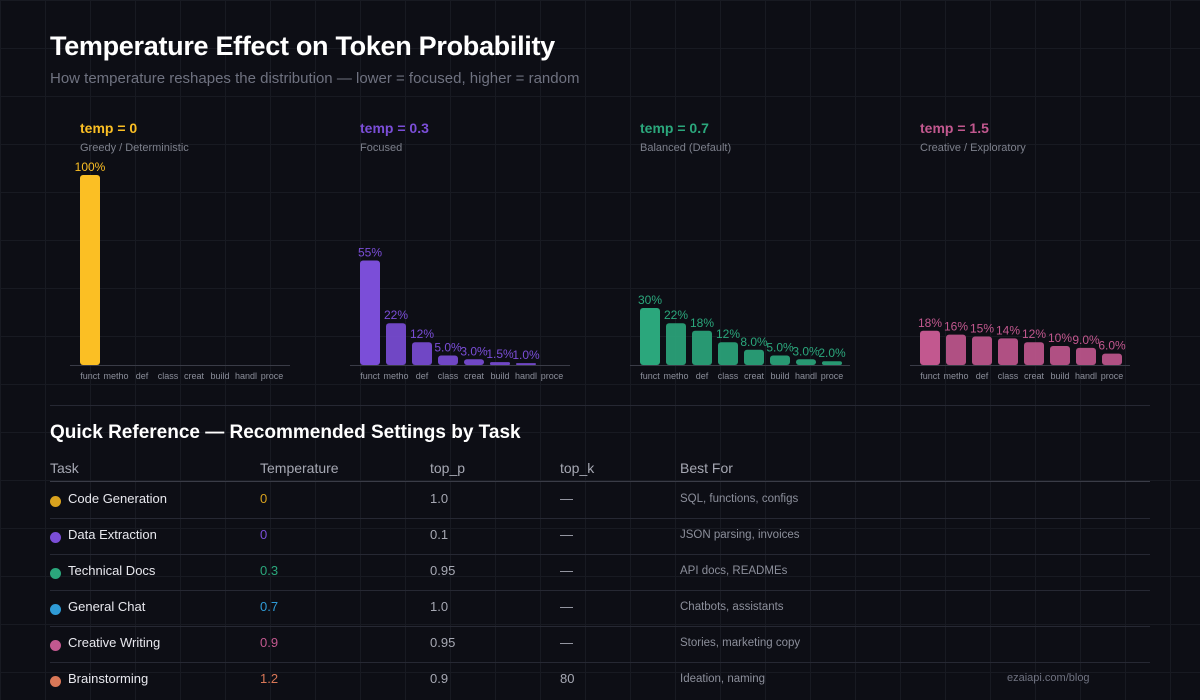 Image resolution: width=1200 pixels, height=700 pixels. Describe the element at coordinates (754, 342) in the screenshot. I see `data-label: 8.0%` at that location.